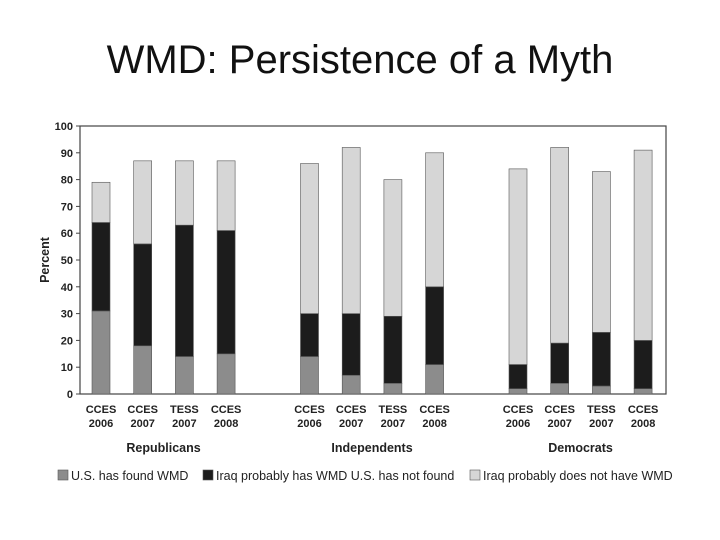 Image resolution: width=720 pixels, height=540 pixels. I want to click on y-tick-label: 50, so click(67, 261).